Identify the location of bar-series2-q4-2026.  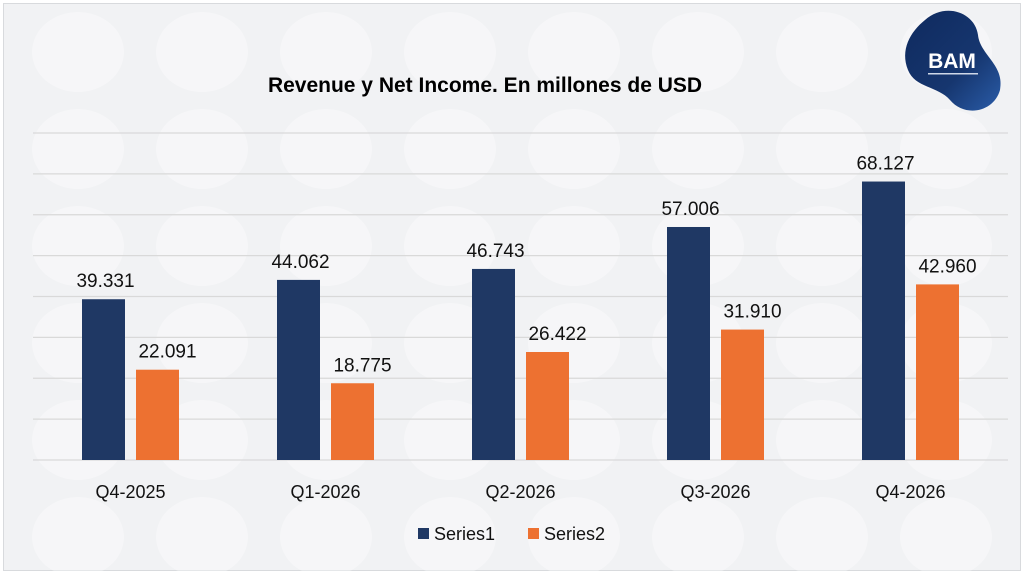
(937, 372).